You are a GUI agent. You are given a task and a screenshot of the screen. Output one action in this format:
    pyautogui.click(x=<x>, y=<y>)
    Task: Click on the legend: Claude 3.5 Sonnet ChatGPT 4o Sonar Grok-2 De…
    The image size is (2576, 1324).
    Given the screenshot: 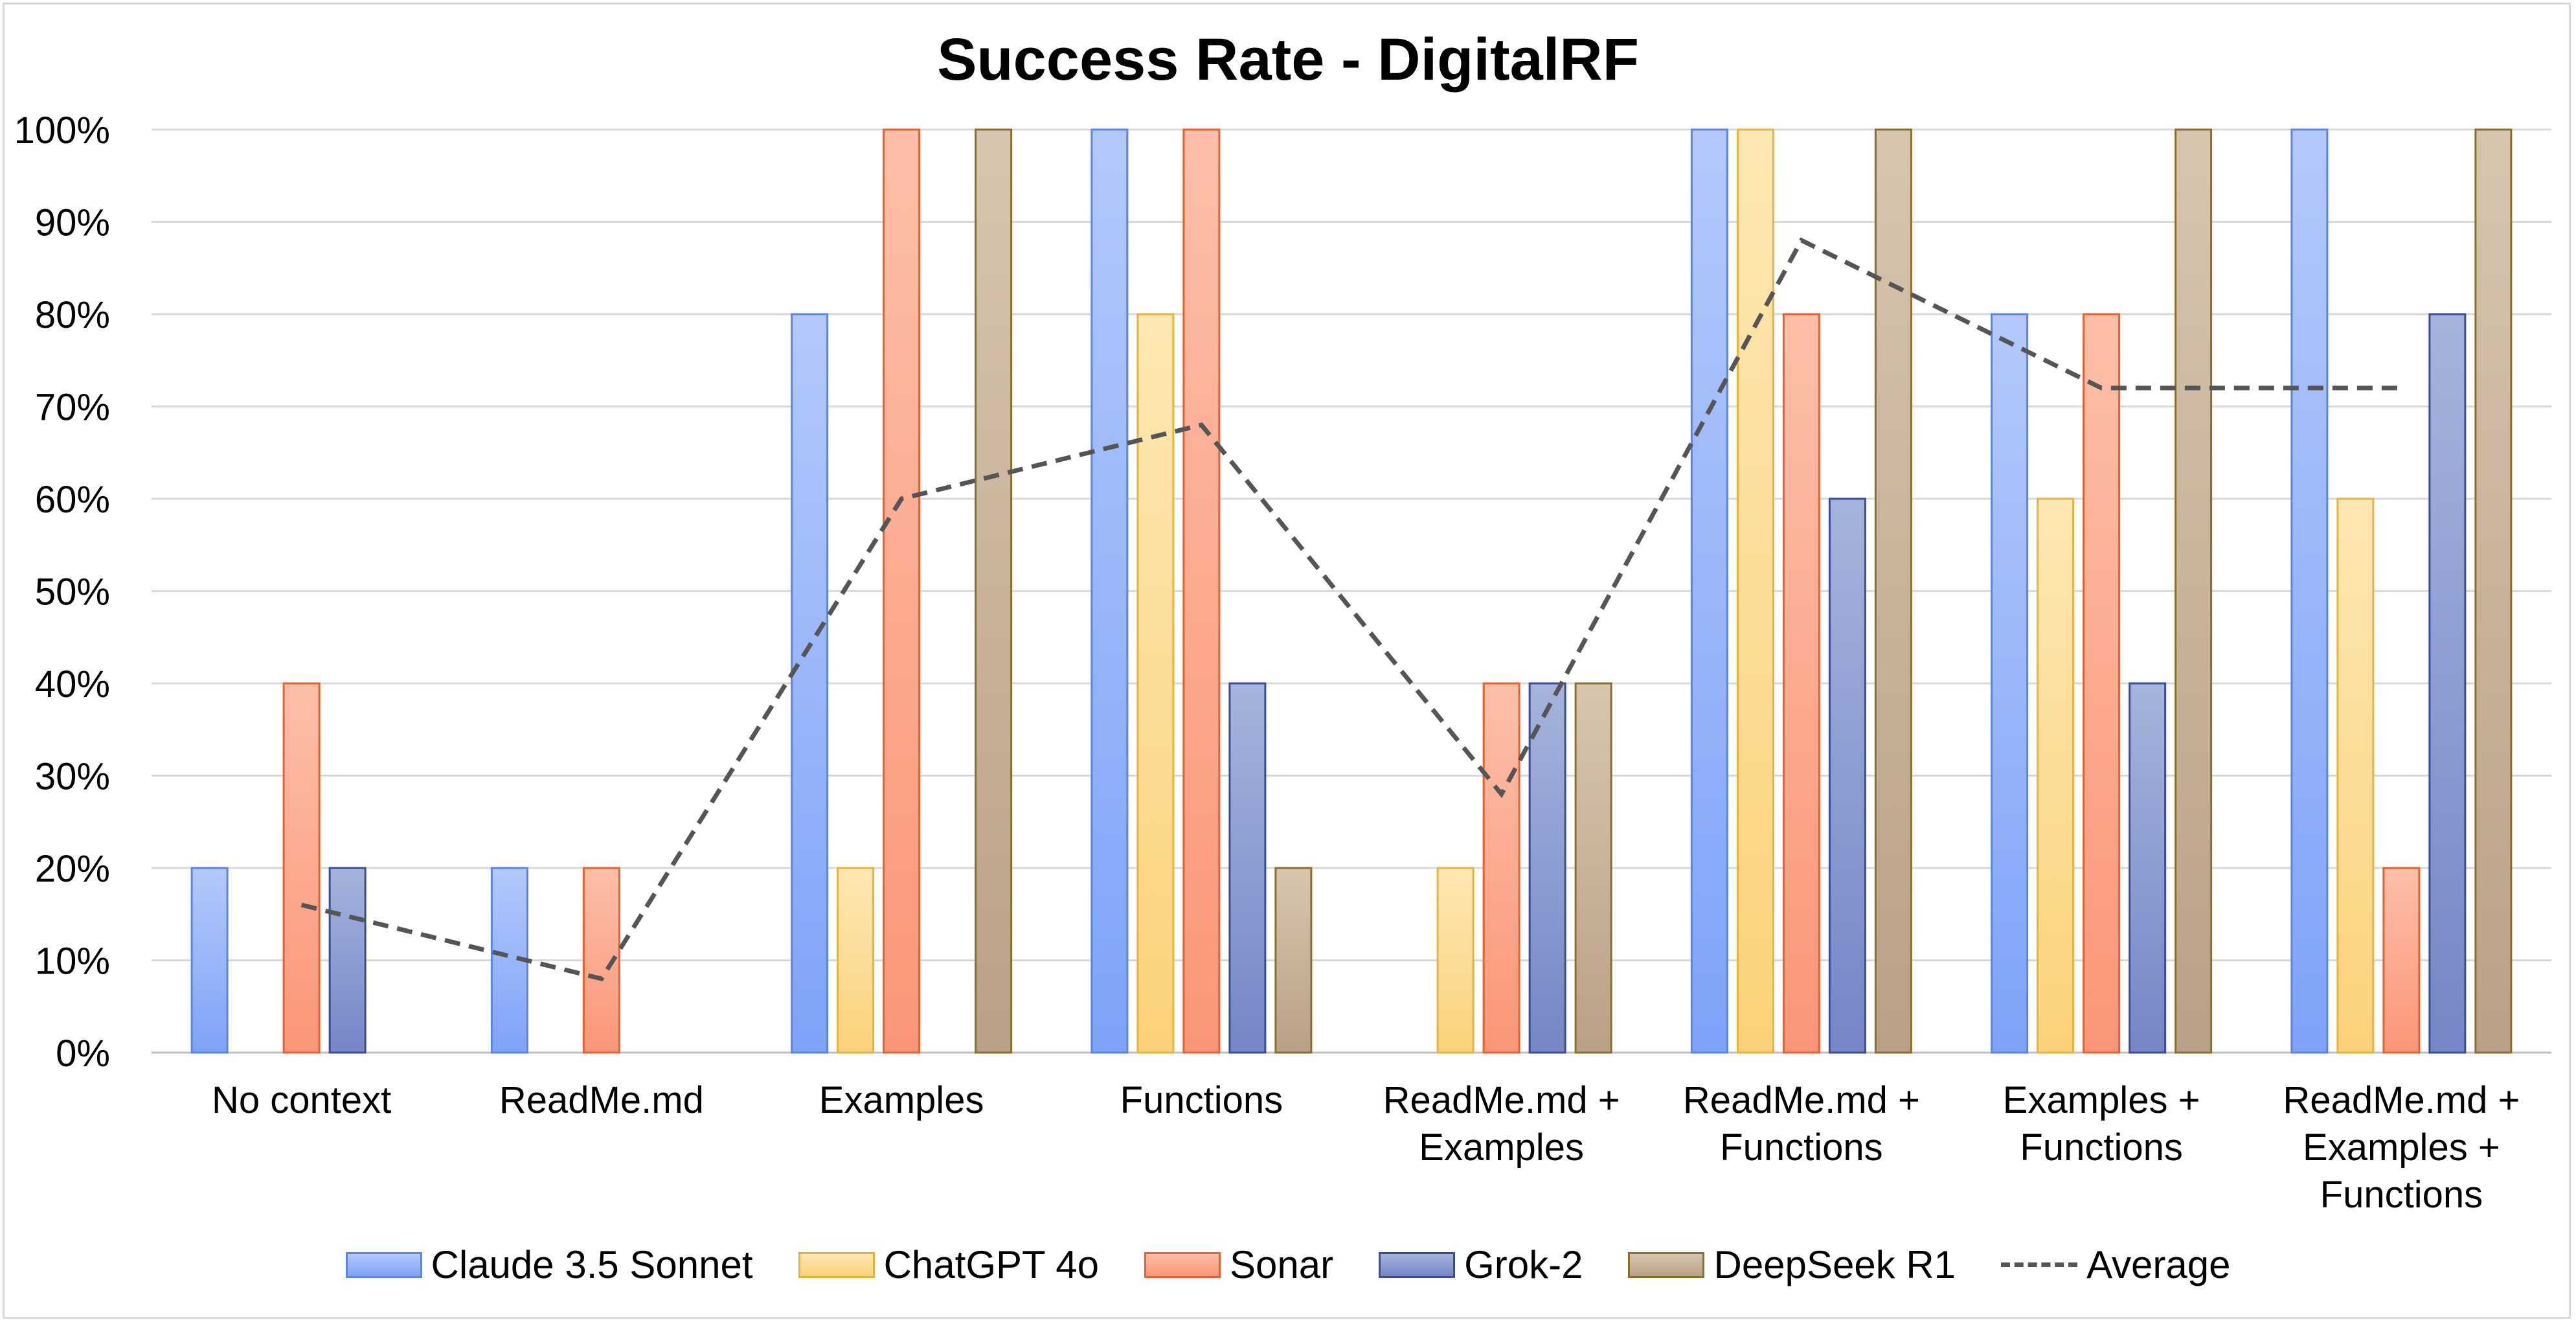 What is the action you would take?
    pyautogui.click(x=1288, y=1264)
    